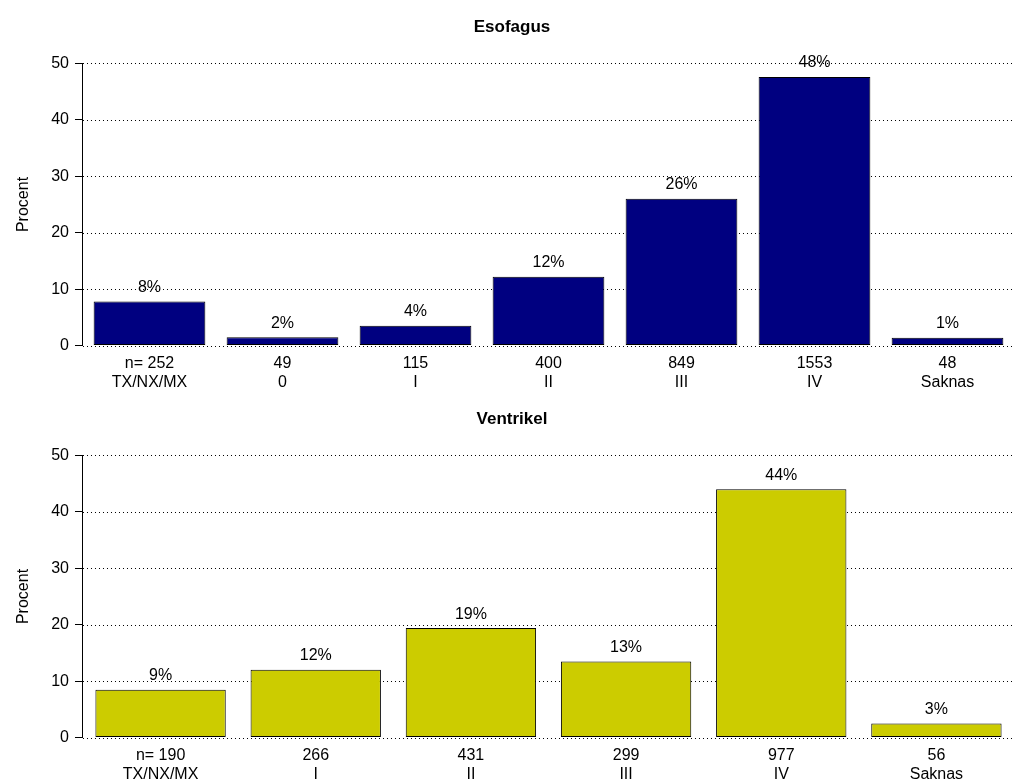 This screenshot has width=1029, height=784. Describe the element at coordinates (936, 708) in the screenshot. I see `data-label: 3%` at that location.